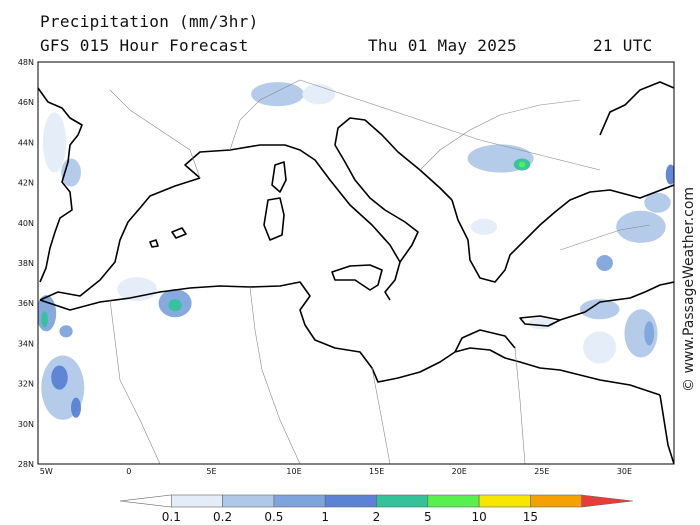  What do you see at coordinates (484, 226) in the screenshot?
I see `precip-area-aegean-north` at bounding box center [484, 226].